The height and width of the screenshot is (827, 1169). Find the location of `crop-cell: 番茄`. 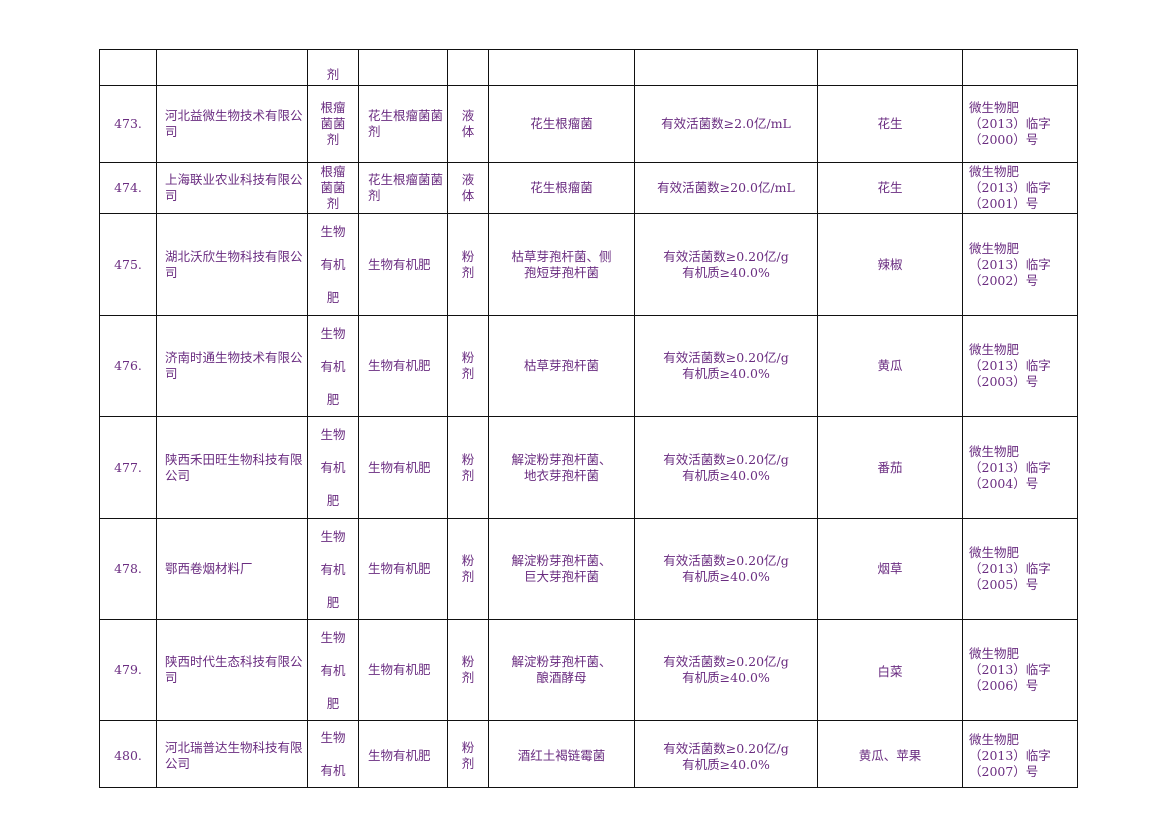

crop-cell: 番茄 is located at coordinates (890, 467).